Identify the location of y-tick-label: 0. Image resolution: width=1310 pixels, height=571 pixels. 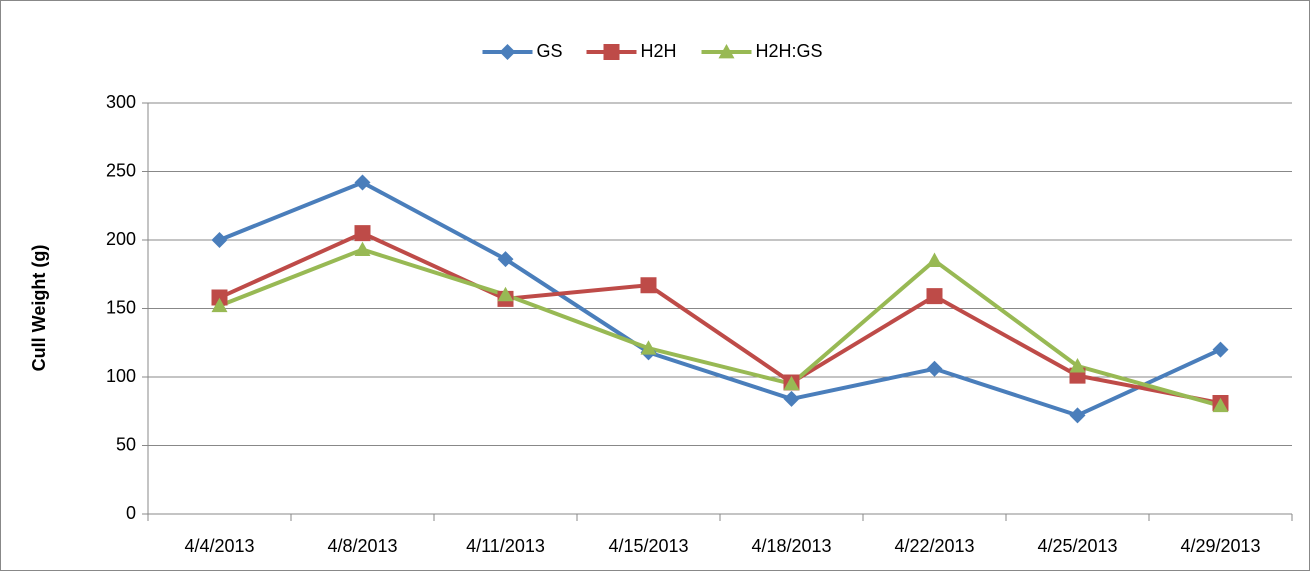
(131, 513).